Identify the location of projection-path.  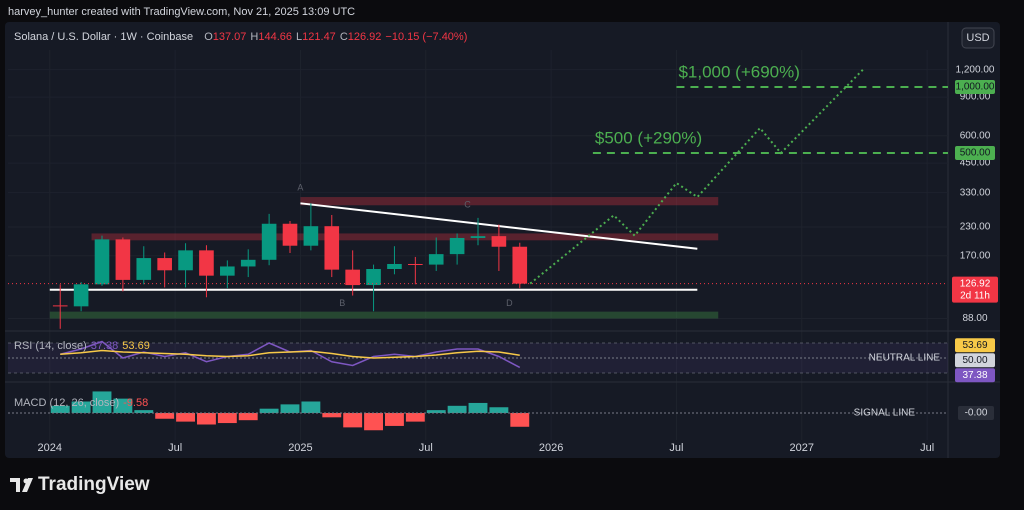
(697, 176).